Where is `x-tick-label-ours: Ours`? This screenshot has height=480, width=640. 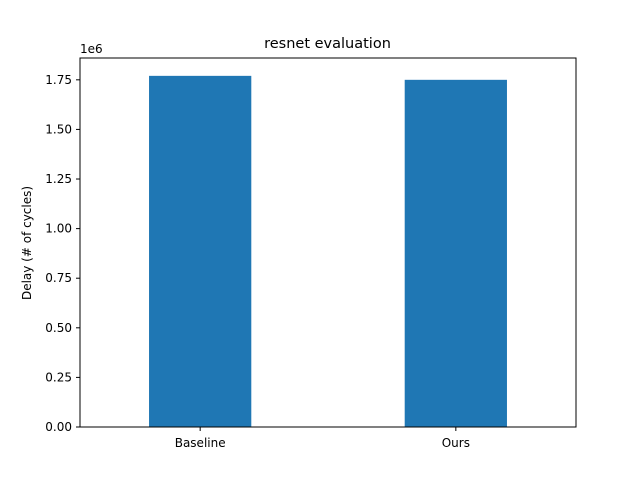 x-tick-label-ours: Ours is located at coordinates (456, 443).